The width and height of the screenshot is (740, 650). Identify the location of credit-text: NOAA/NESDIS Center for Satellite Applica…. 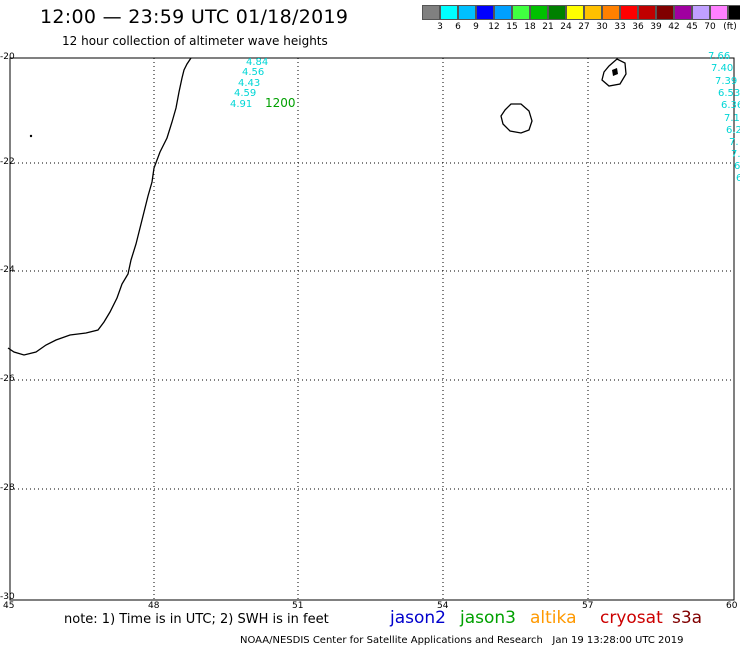
(391, 640).